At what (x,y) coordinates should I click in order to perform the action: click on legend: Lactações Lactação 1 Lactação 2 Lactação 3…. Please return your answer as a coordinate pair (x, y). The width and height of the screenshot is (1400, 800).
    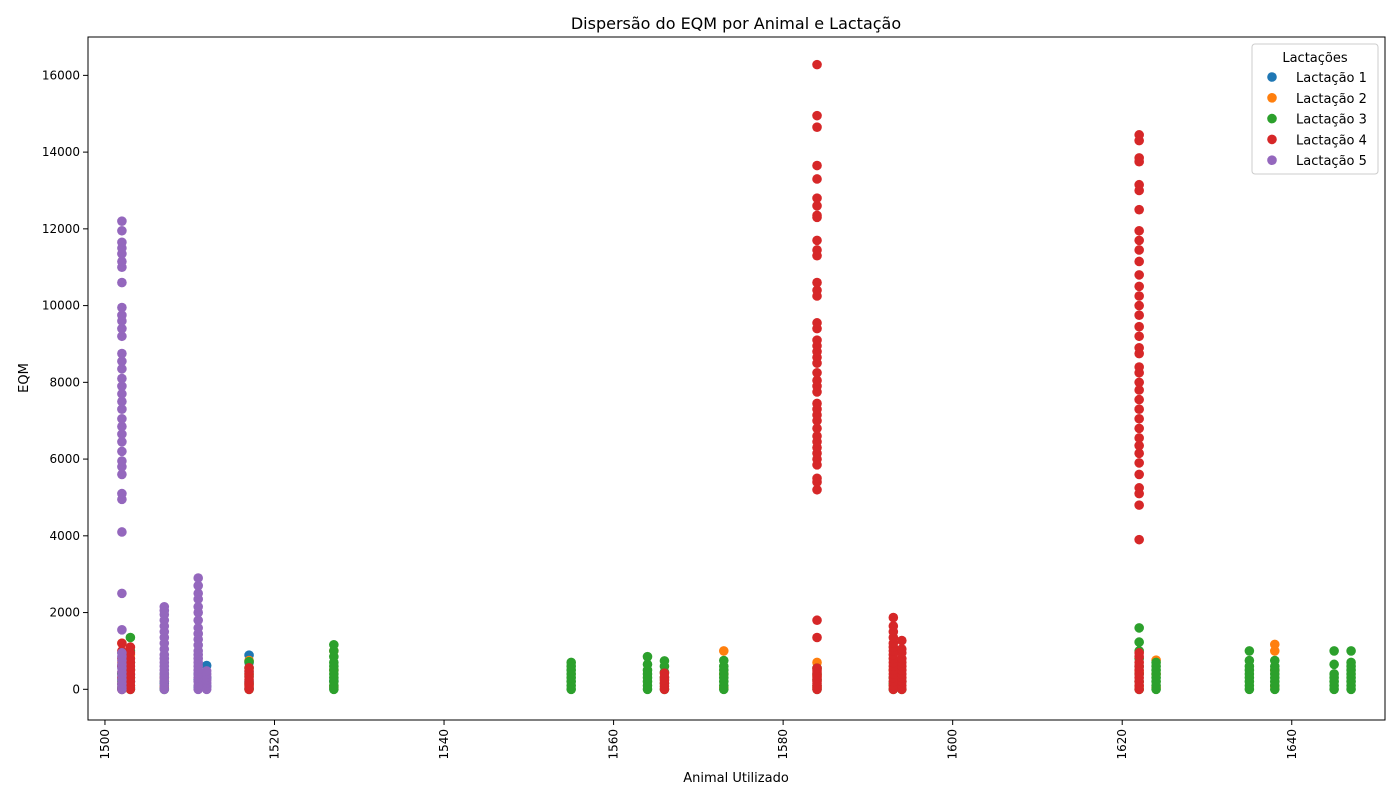
    Looking at the image, I should click on (1315, 109).